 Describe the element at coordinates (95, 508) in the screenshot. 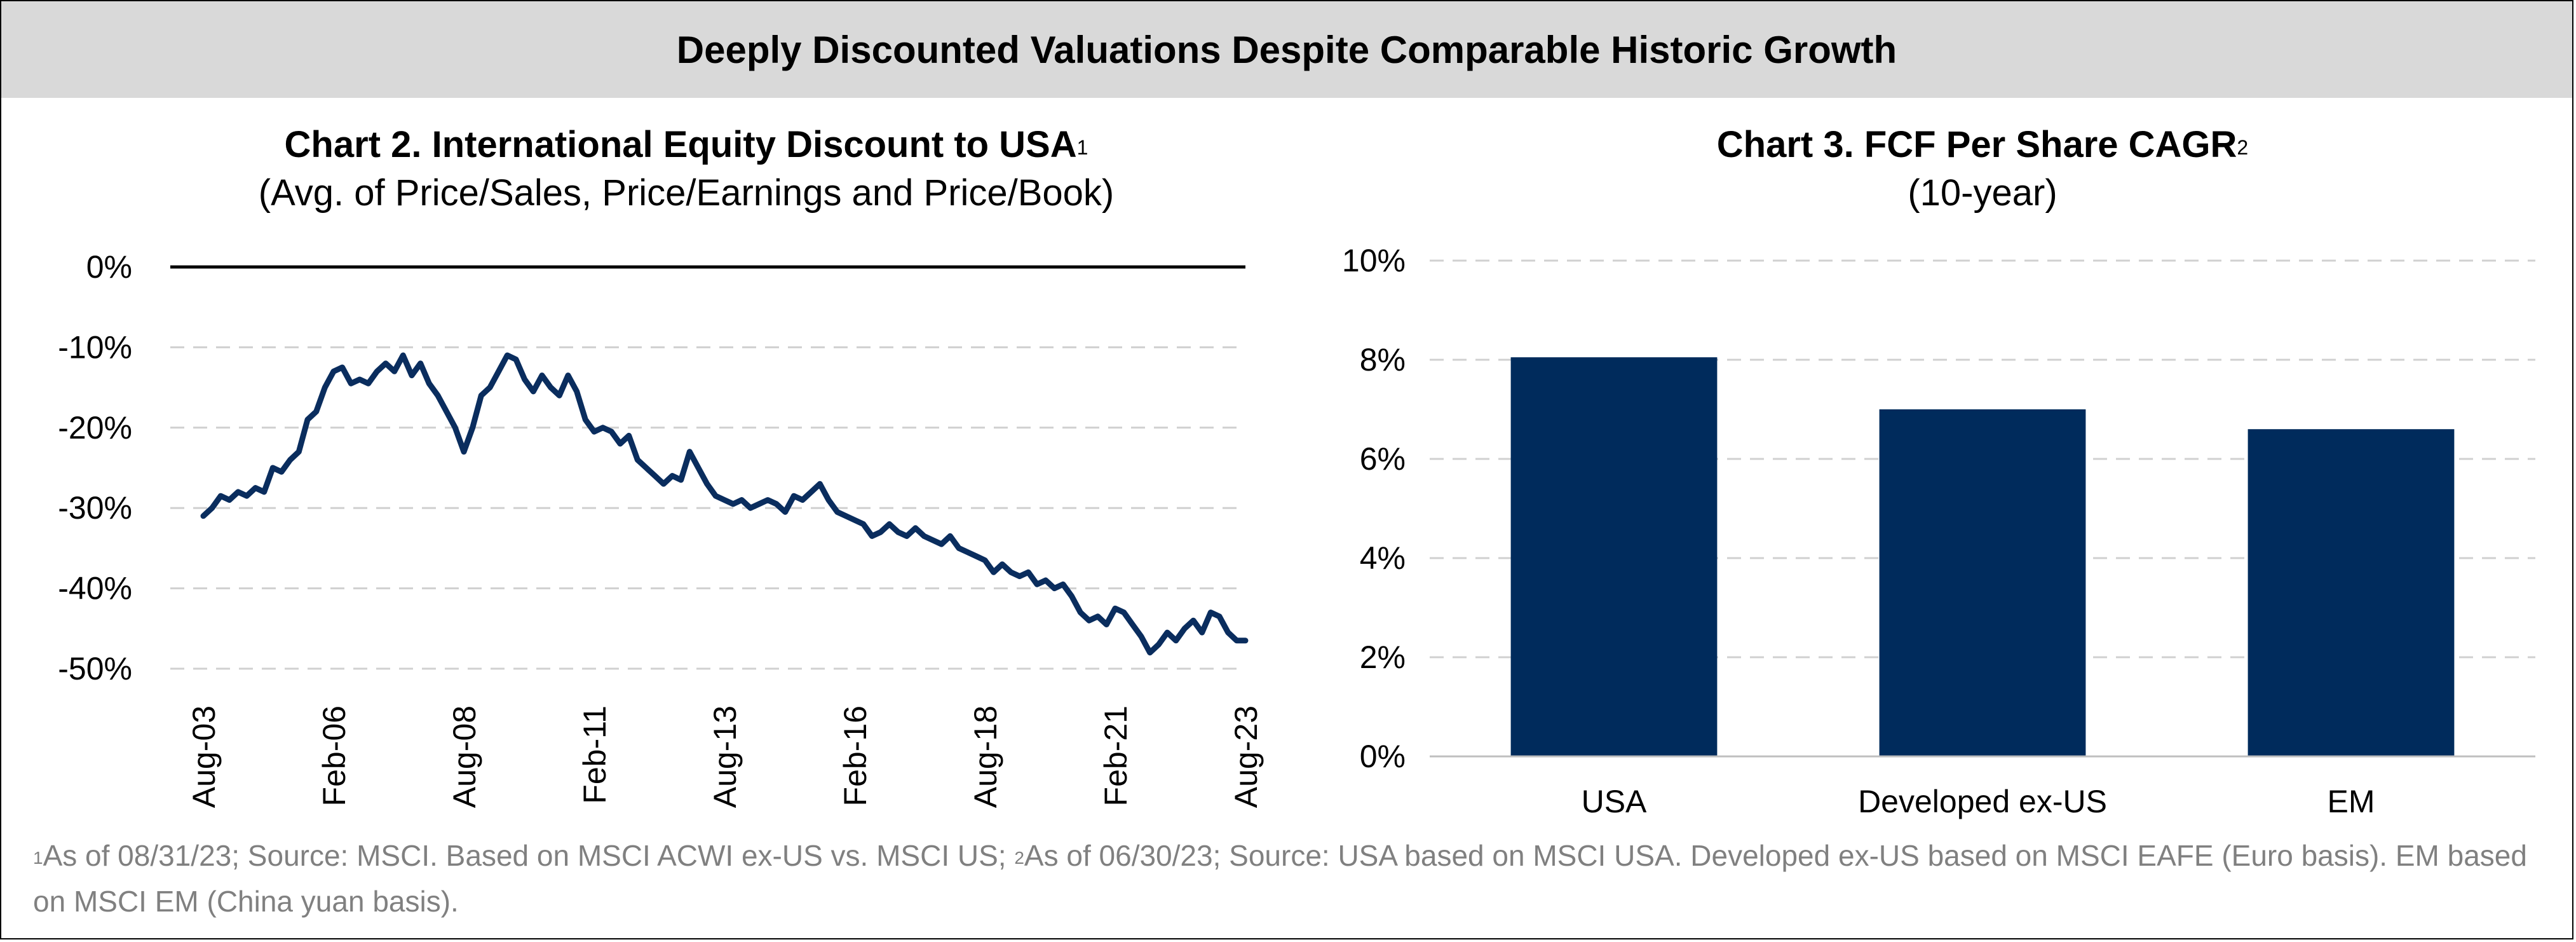

I see `chart2-y-tick-label: -30%` at that location.